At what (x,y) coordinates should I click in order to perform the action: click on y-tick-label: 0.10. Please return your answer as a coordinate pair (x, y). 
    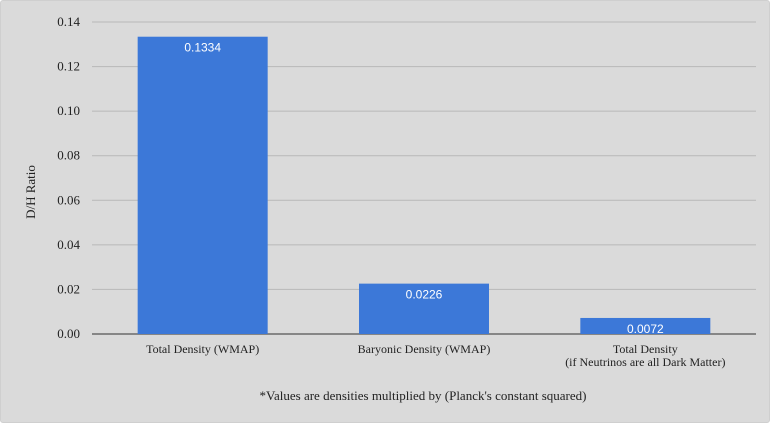
    Looking at the image, I should click on (68, 110).